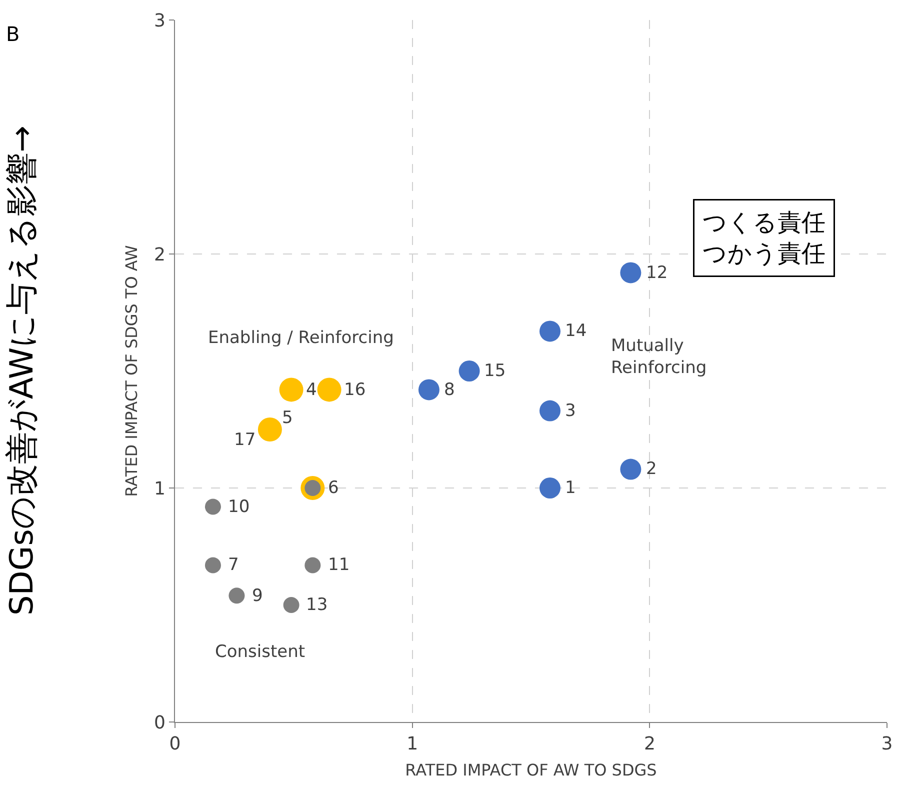 This screenshot has height=795, width=899. What do you see at coordinates (160, 21) in the screenshot?
I see `y-tick-label: 3` at bounding box center [160, 21].